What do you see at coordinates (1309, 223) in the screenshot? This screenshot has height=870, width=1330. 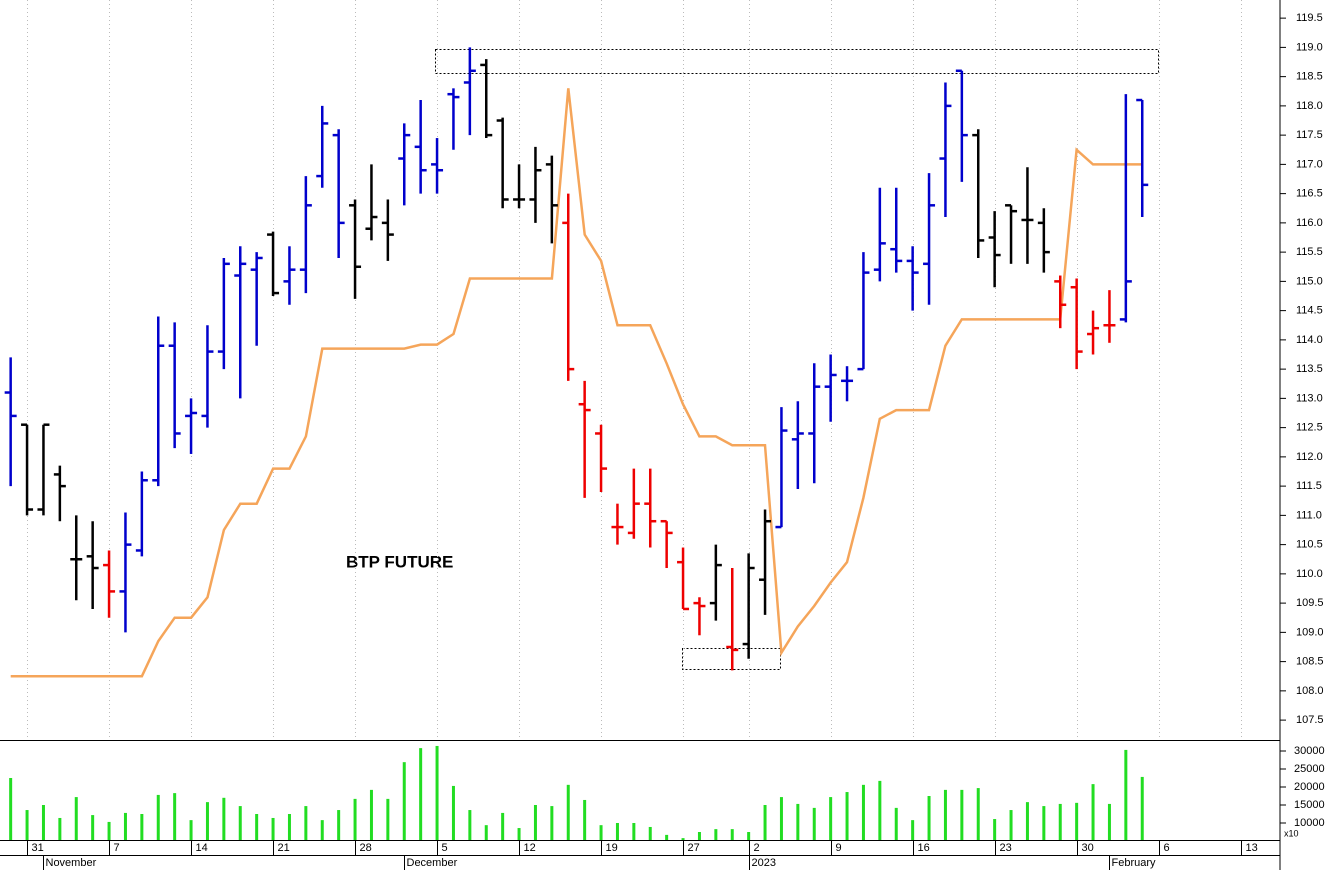 I see `y-tick-label: 116.0` at bounding box center [1309, 223].